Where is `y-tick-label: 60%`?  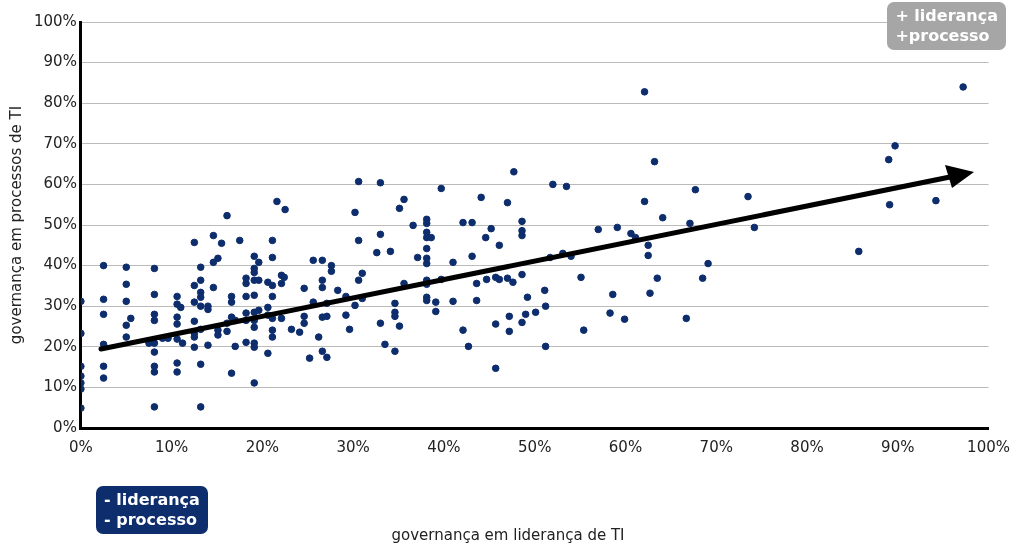 y-tick-label: 60% is located at coordinates (60, 183).